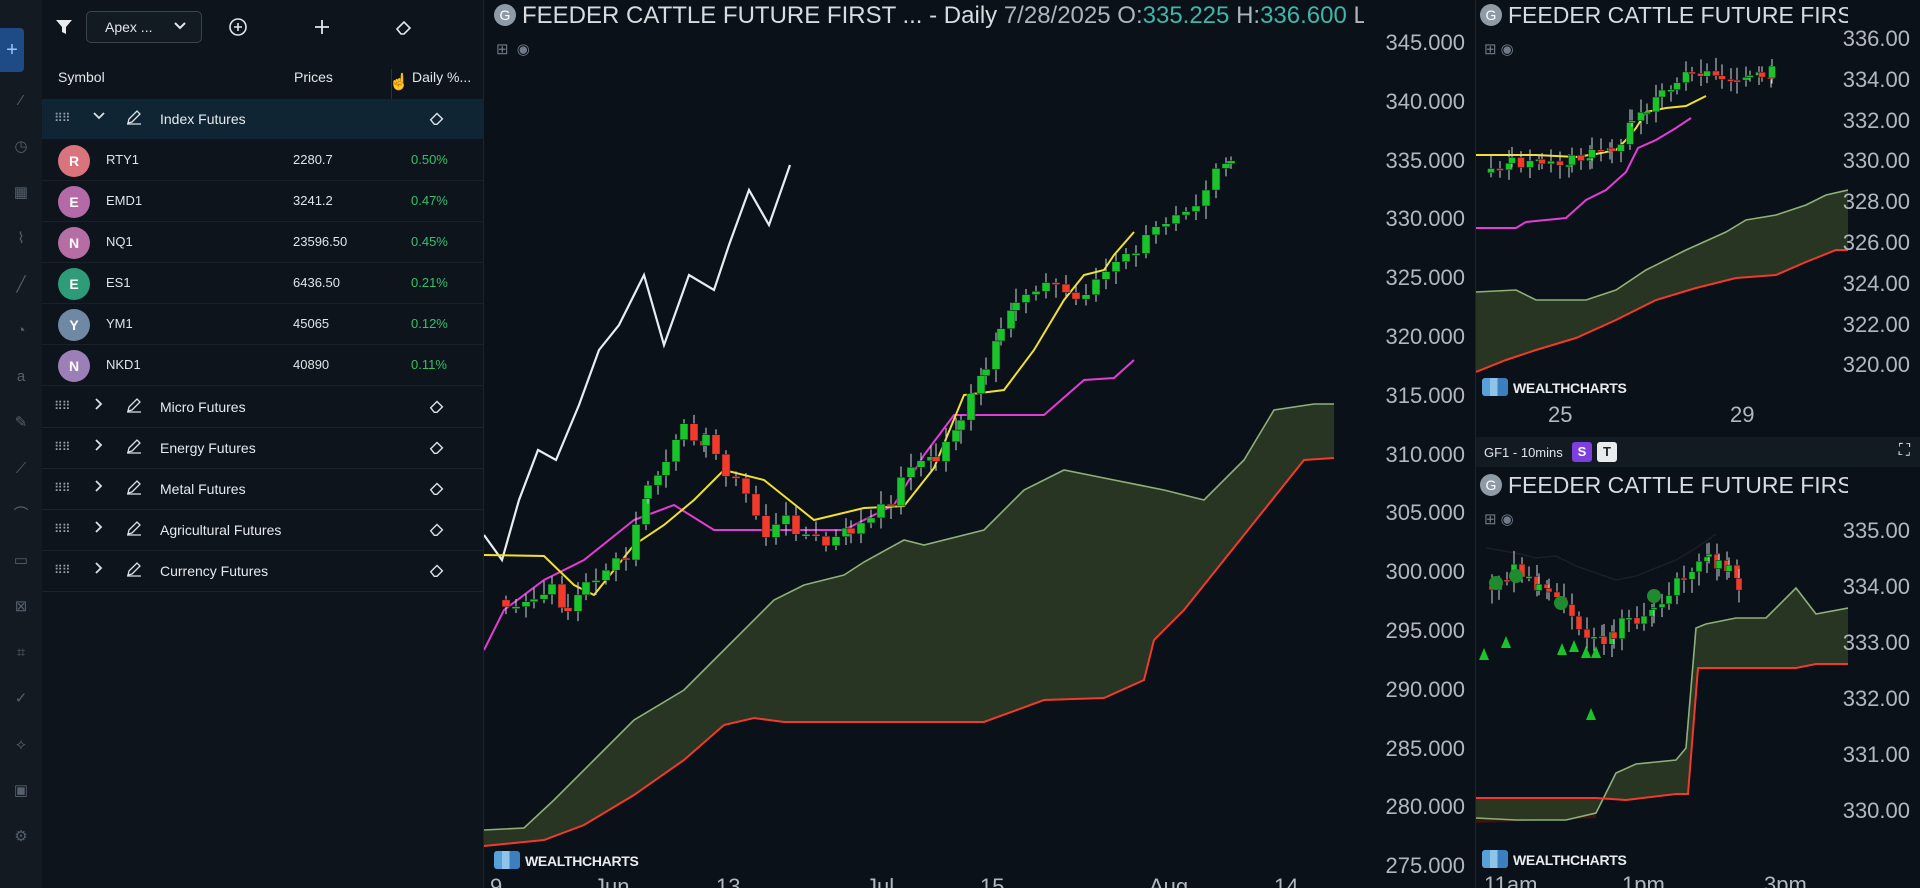 Image resolution: width=1920 pixels, height=888 pixels. I want to click on check-tool-icon: ✓, so click(21, 698).